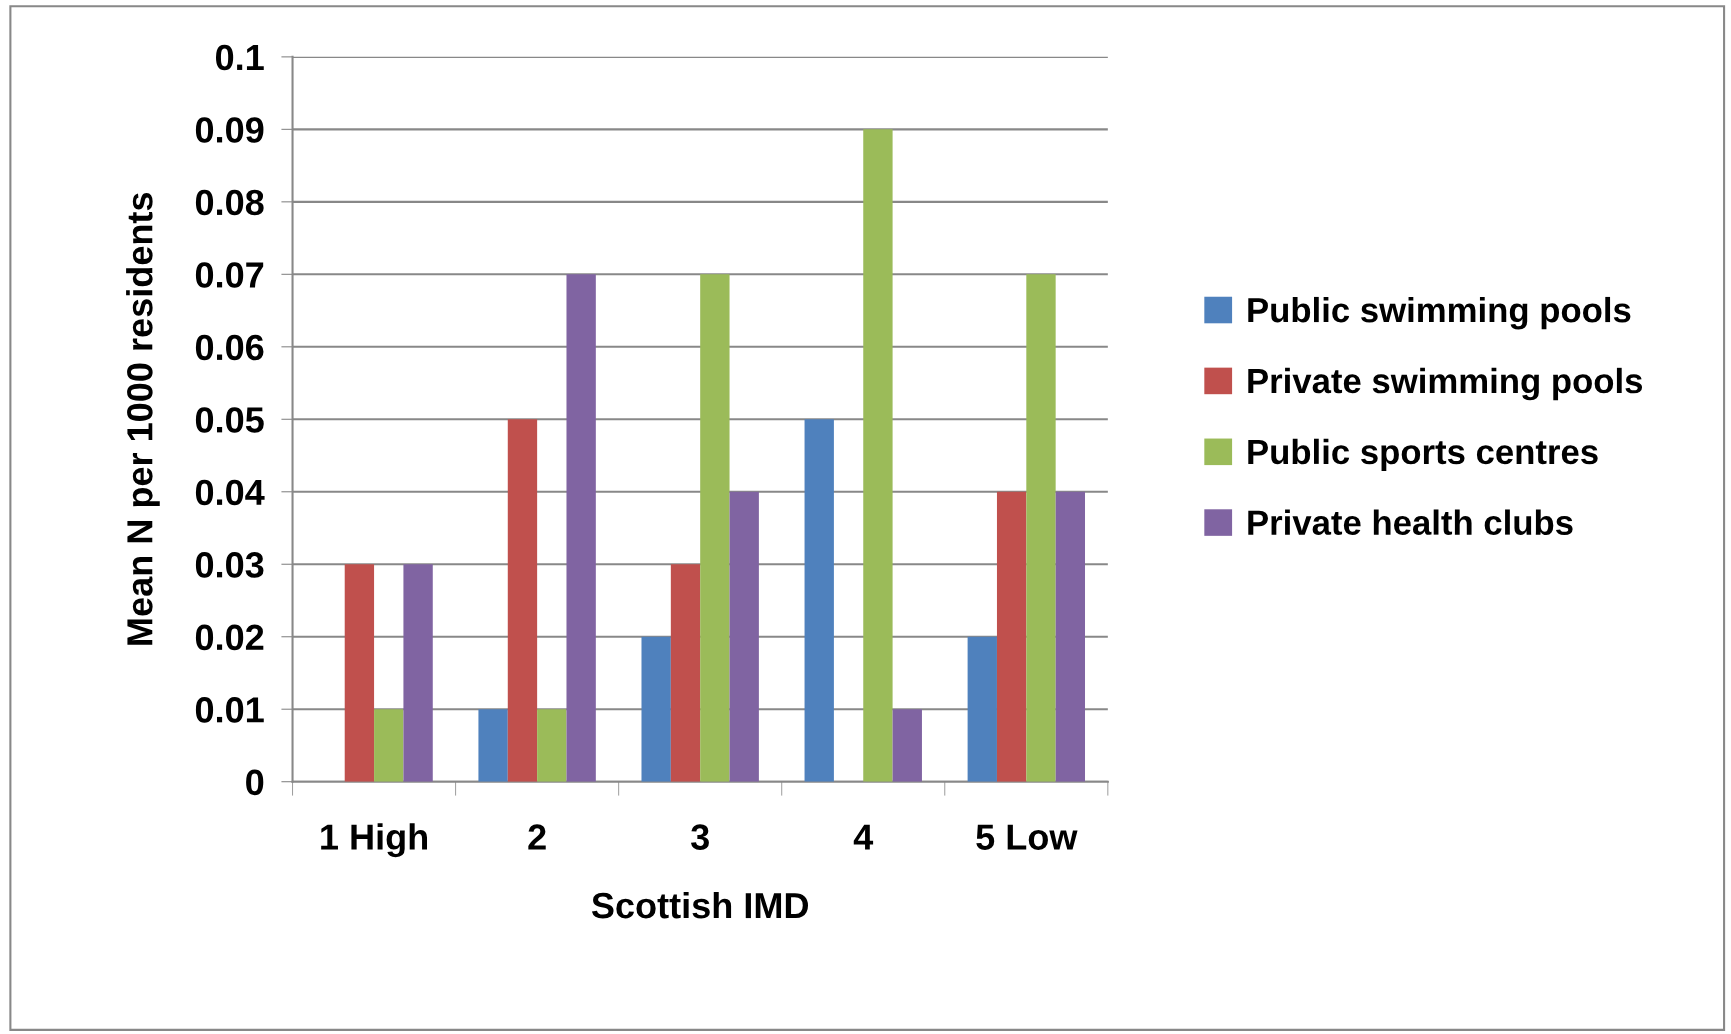 The width and height of the screenshot is (1731, 1034). Describe the element at coordinates (1027, 837) in the screenshot. I see `x-tick-label: 5 Low` at that location.